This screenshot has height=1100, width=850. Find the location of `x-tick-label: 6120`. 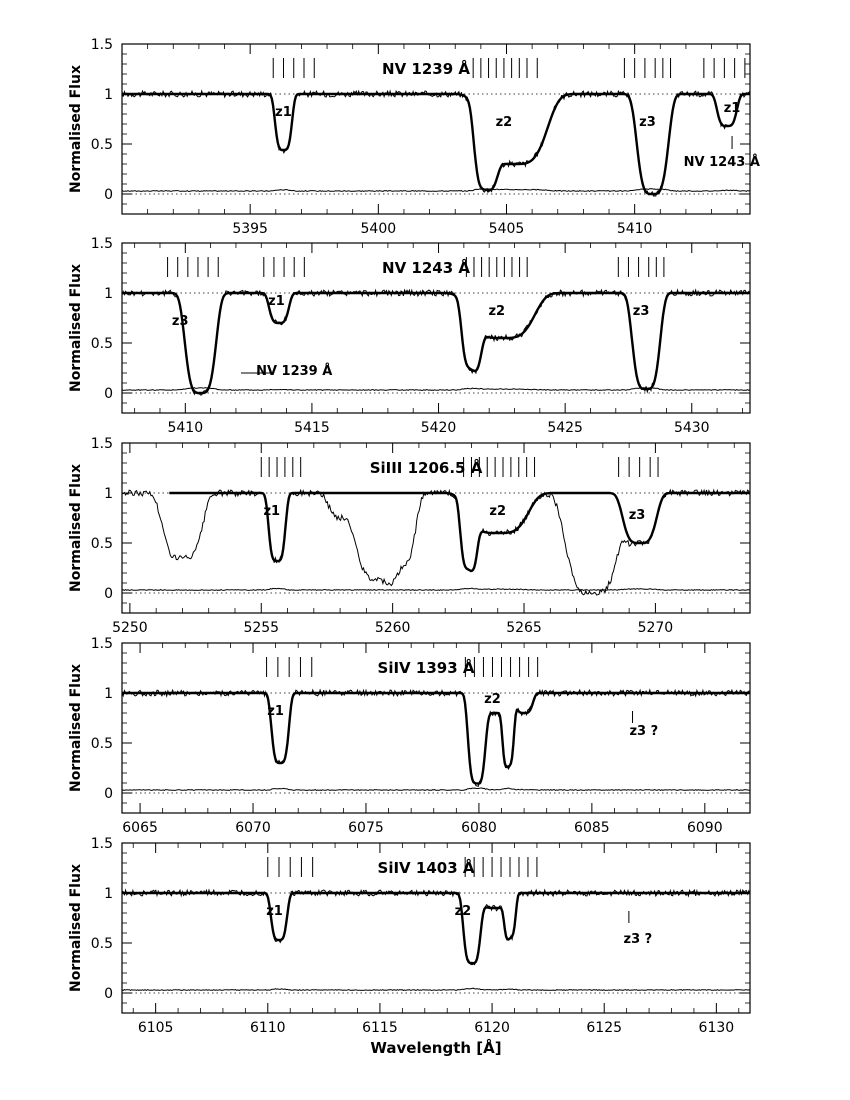

x-tick-label: 6120 is located at coordinates (492, 1028).